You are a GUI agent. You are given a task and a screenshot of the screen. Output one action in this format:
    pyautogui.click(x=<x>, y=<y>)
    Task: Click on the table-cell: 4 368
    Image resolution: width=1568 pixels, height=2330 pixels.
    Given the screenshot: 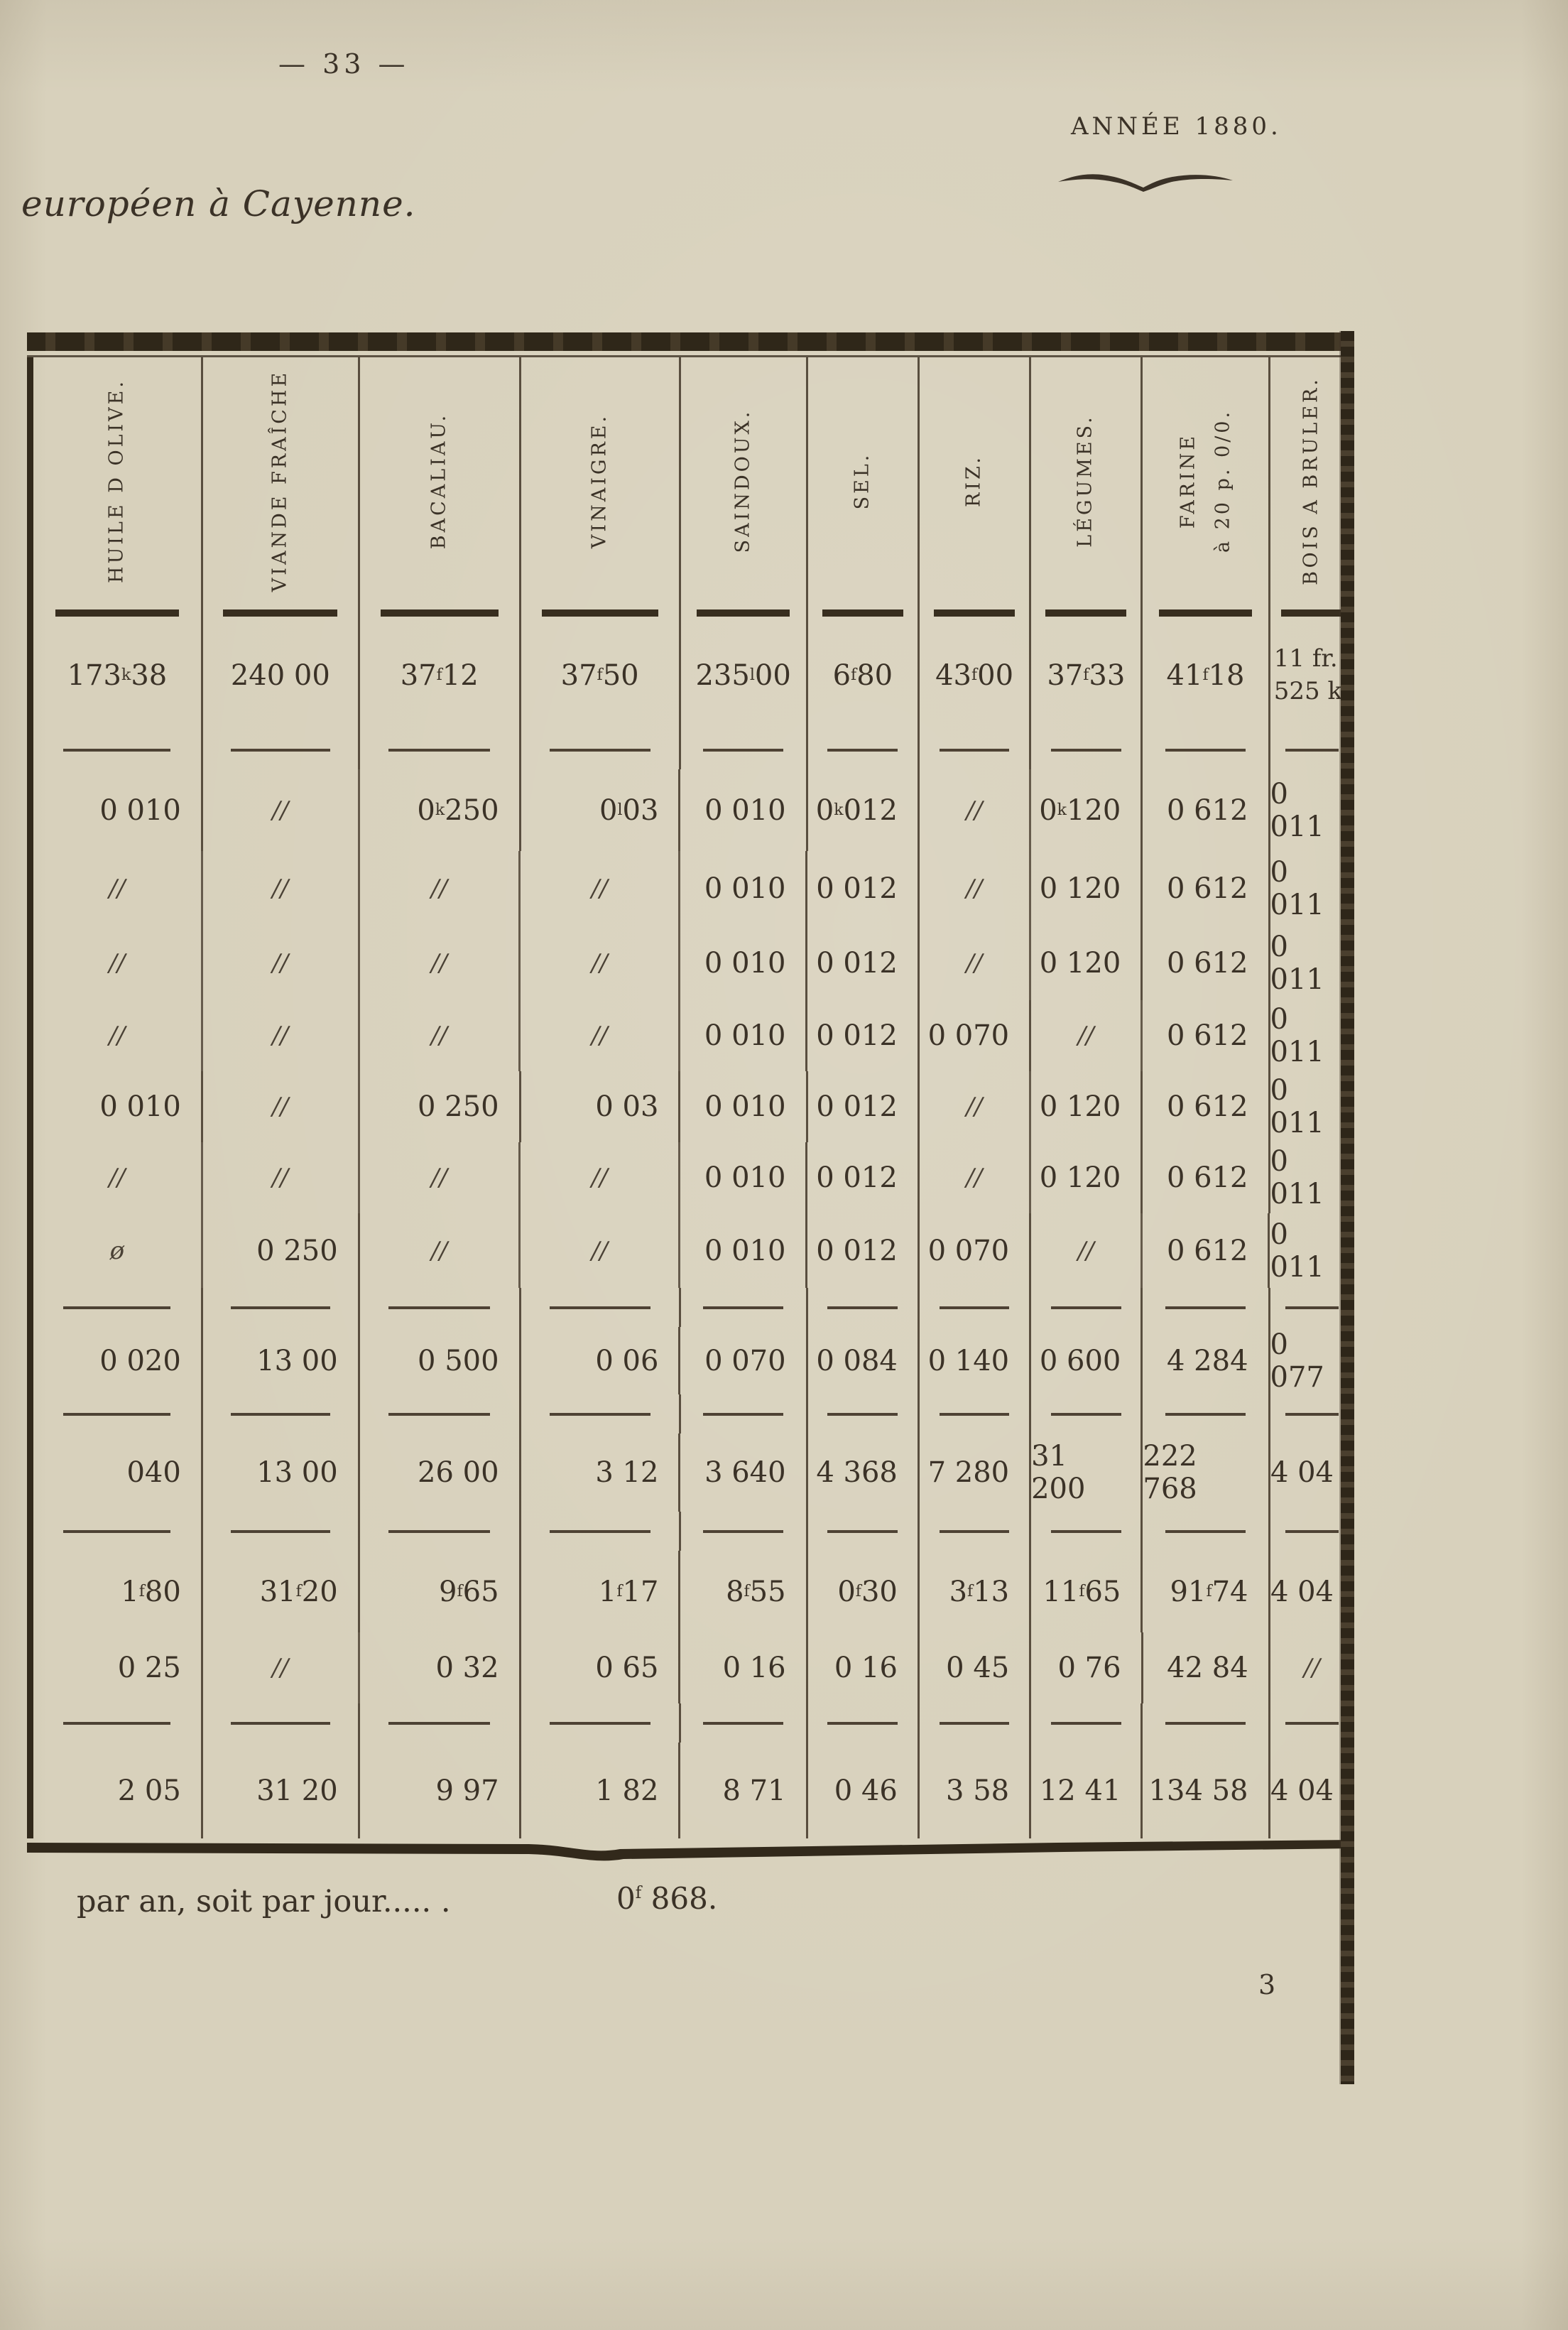 What is the action you would take?
    pyautogui.click(x=864, y=1473)
    